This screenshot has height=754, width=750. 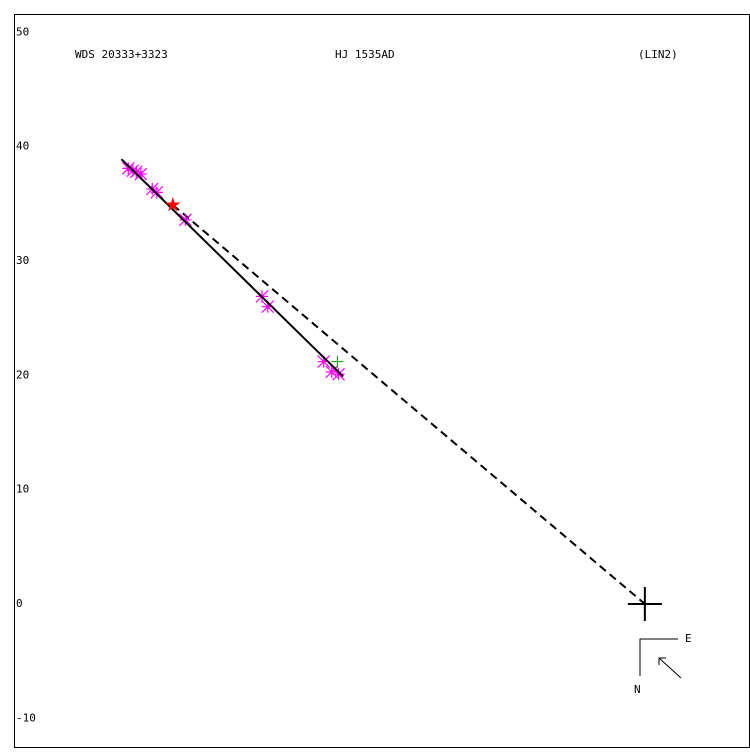 I want to click on compass-east: E, so click(x=688, y=638).